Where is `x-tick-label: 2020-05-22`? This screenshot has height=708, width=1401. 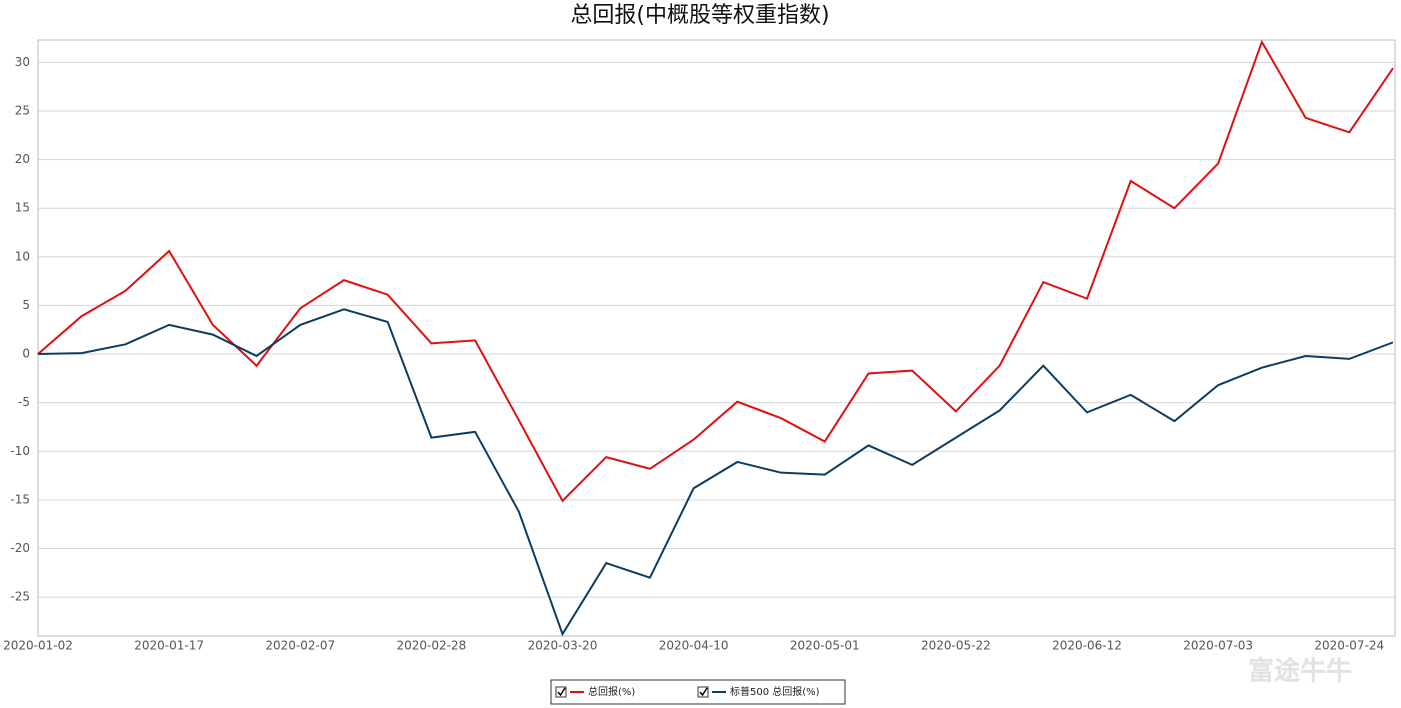
x-tick-label: 2020-05-22 is located at coordinates (956, 646).